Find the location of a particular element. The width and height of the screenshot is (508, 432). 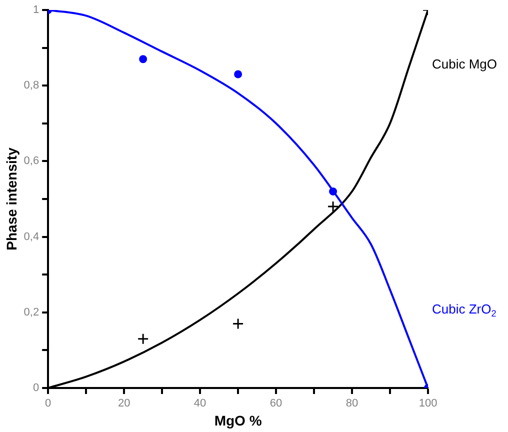

x-tick-label: 40 is located at coordinates (200, 404).